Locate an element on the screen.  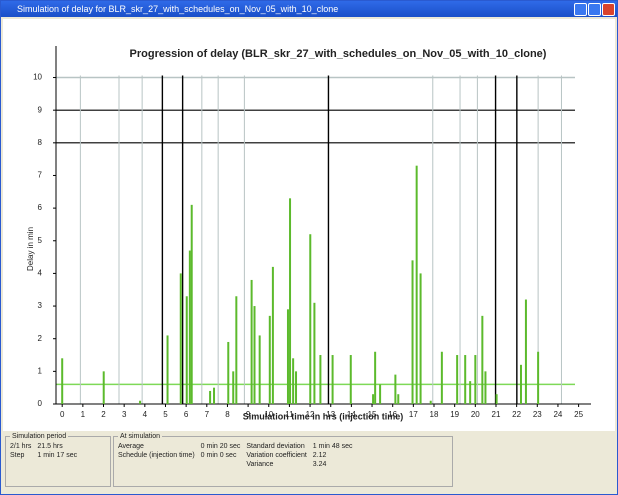
stats-cell: Step is located at coordinates (17, 455).